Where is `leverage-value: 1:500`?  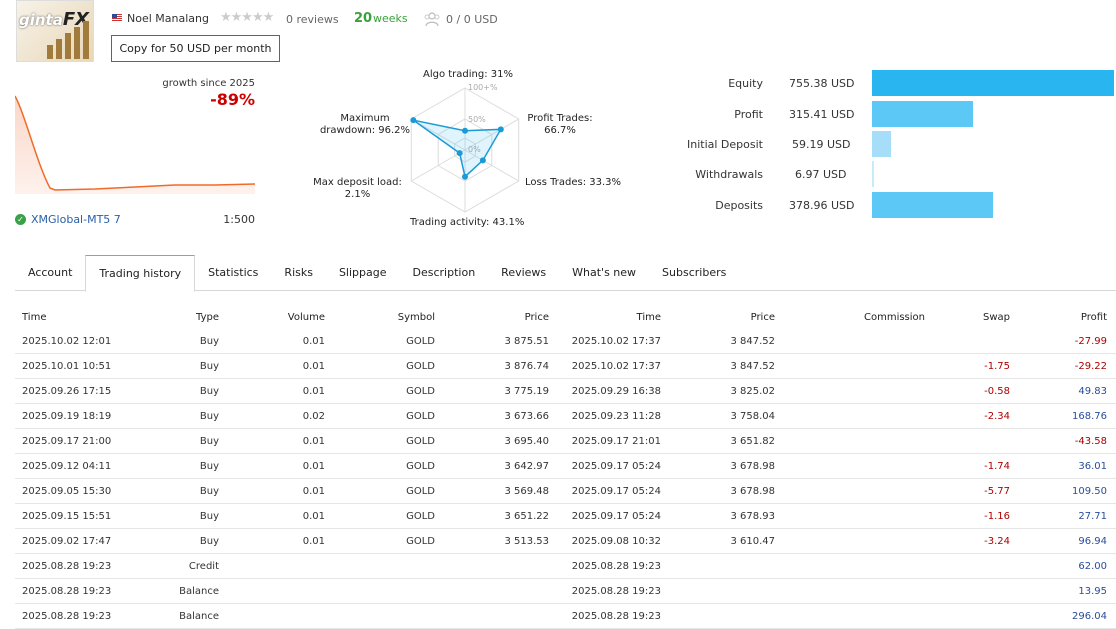
leverage-value: 1:500 is located at coordinates (239, 219).